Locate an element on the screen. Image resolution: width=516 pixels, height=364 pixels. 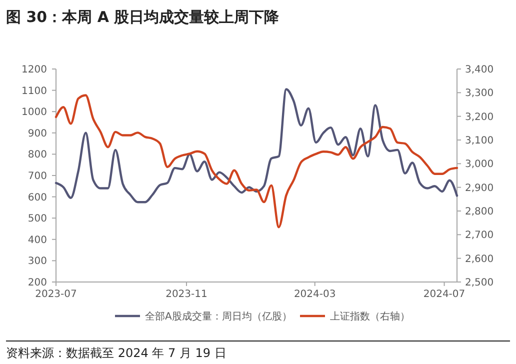
x-tick-label: 2023-11 is located at coordinates (187, 294).